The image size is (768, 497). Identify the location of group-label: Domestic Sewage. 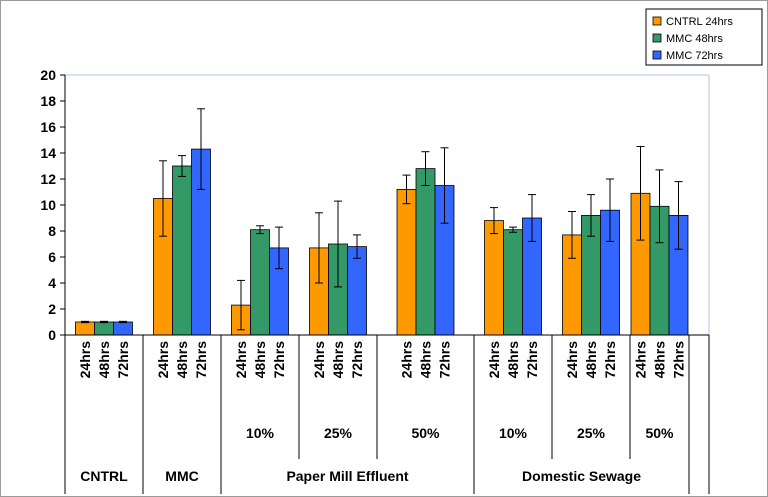
(581, 476).